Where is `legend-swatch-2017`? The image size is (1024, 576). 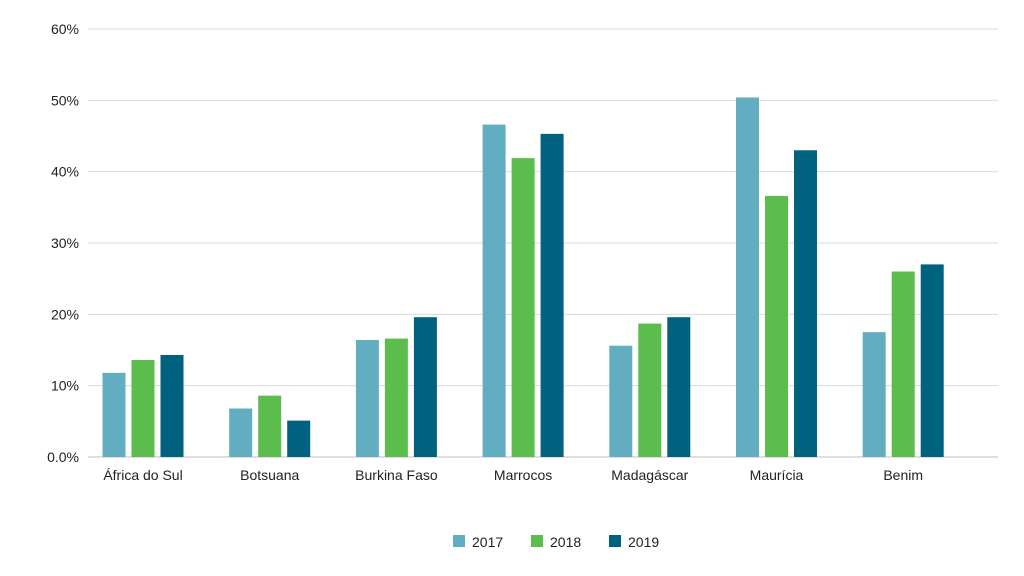
legend-swatch-2017 is located at coordinates (459, 541).